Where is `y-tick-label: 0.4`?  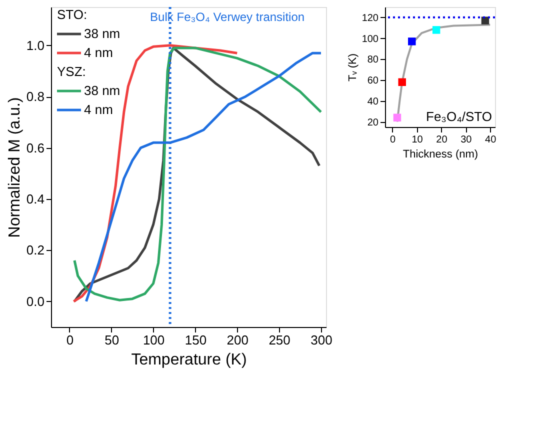 y-tick-label: 0.4 is located at coordinates (35, 199).